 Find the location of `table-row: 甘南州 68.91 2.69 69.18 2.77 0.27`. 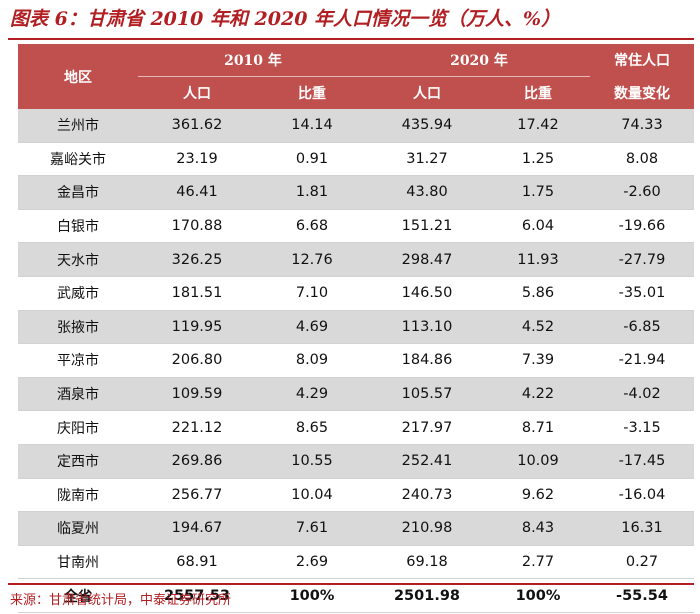

table-row: 甘南州 68.91 2.69 69.18 2.77 0.27 is located at coordinates (356, 562).